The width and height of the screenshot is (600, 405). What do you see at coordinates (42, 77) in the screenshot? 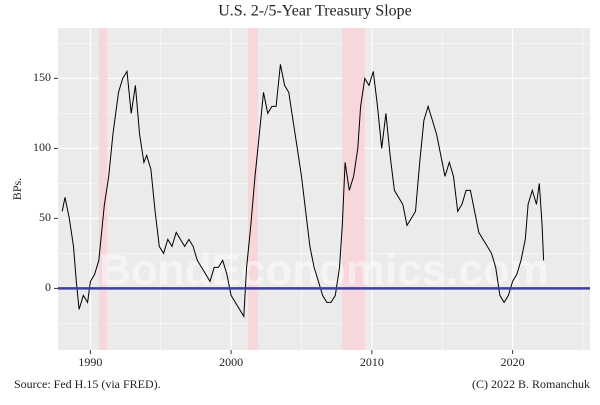
I see `y-tick-label: 150` at bounding box center [42, 77].